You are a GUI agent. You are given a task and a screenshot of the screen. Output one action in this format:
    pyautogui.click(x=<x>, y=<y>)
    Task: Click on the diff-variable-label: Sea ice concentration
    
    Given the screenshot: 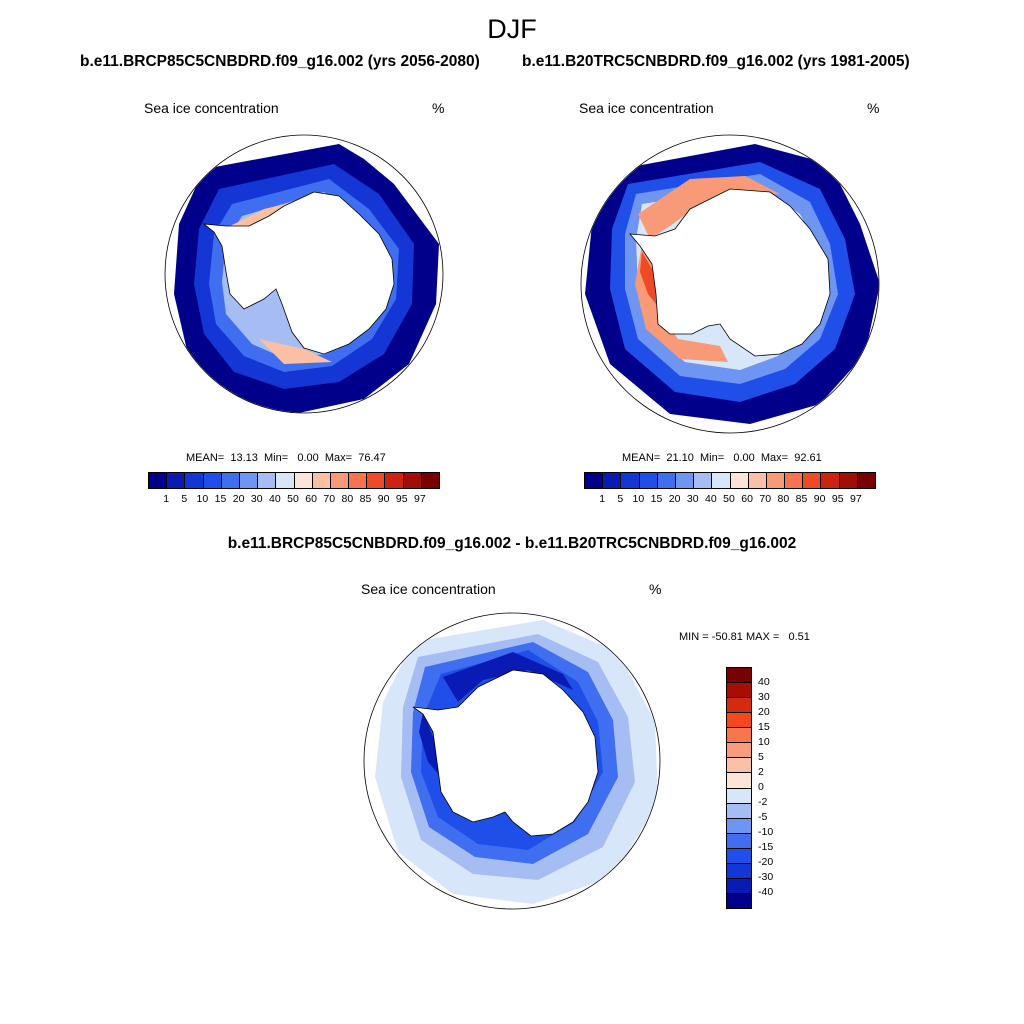 What is the action you would take?
    pyautogui.click(x=428, y=589)
    